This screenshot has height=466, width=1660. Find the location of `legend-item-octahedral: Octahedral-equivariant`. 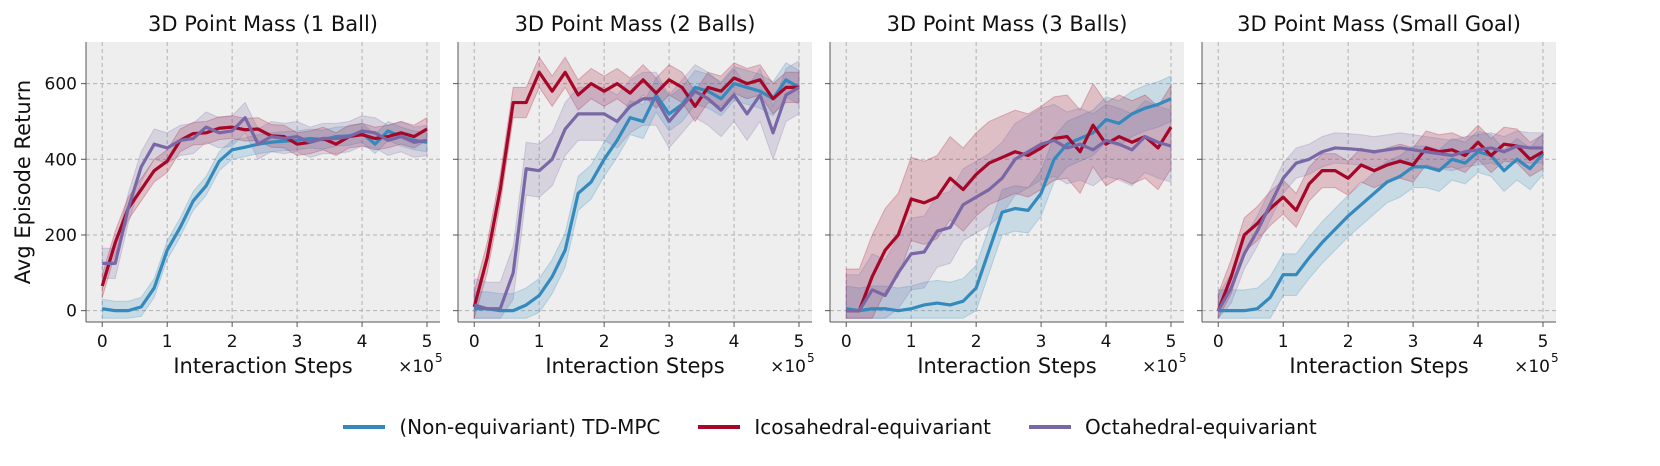

legend-item-octahedral: Octahedral-equivariant is located at coordinates (1173, 427).